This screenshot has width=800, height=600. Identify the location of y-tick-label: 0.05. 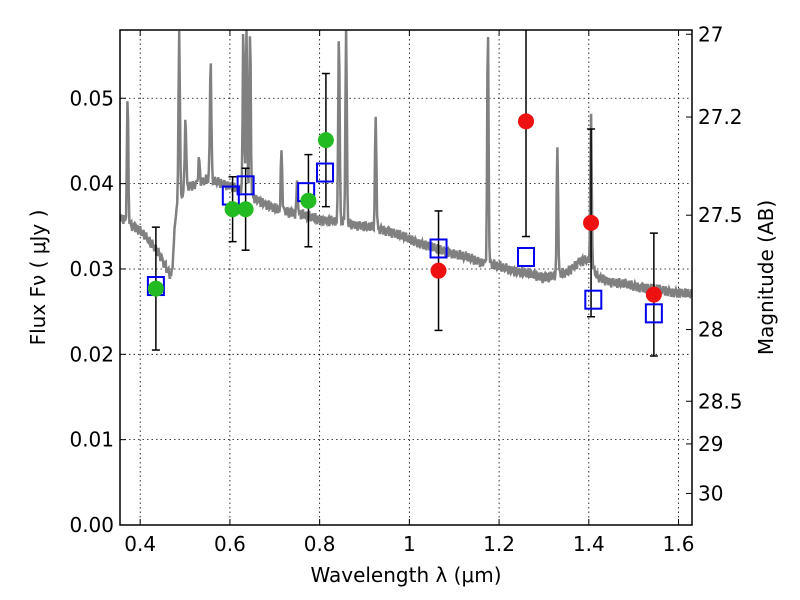
(91, 98).